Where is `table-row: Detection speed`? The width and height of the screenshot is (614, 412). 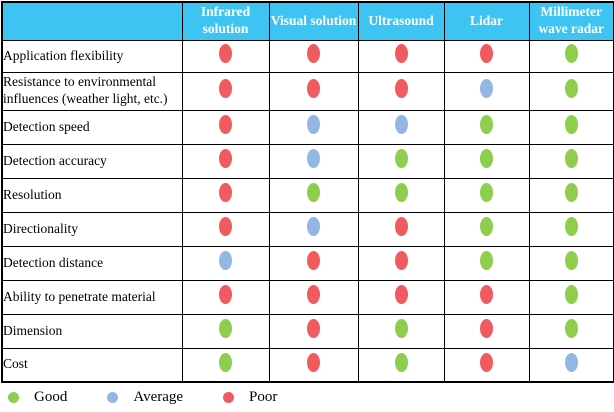
table-row: Detection speed is located at coordinates (307, 127).